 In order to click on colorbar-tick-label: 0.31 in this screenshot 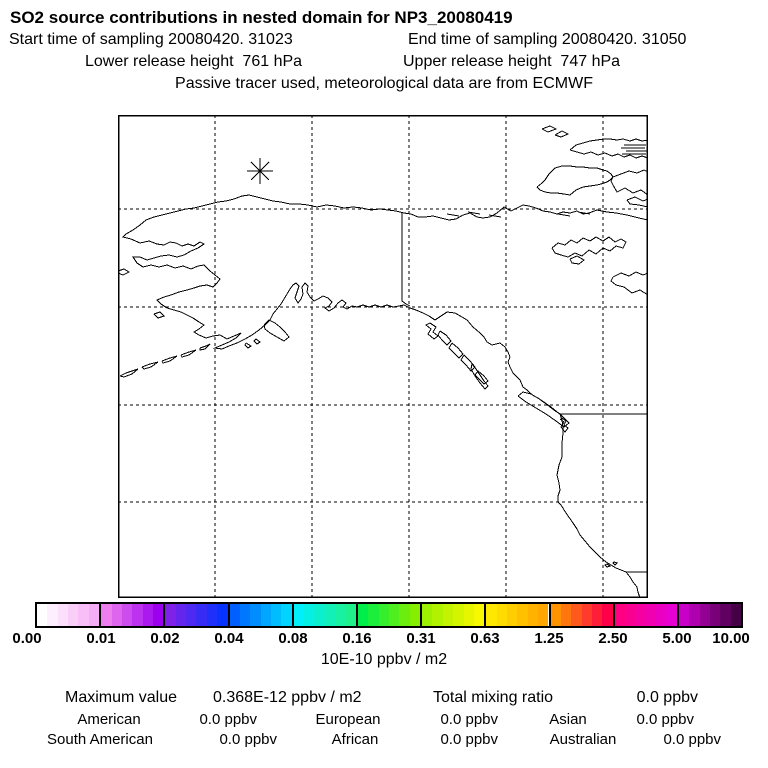, I will do `click(421, 638)`.